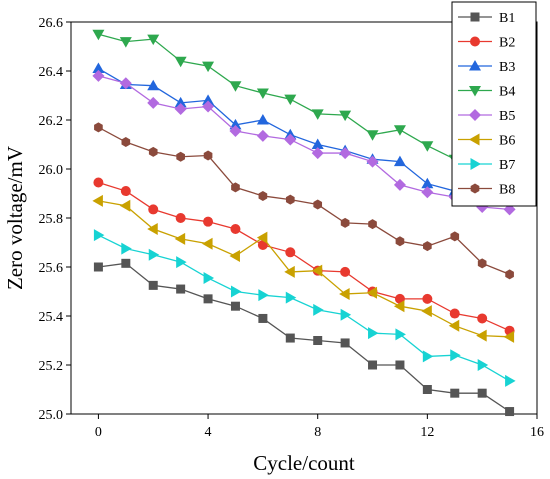 Image resolution: width=550 pixels, height=479 pixels. I want to click on legend-label: B6, so click(507, 141).